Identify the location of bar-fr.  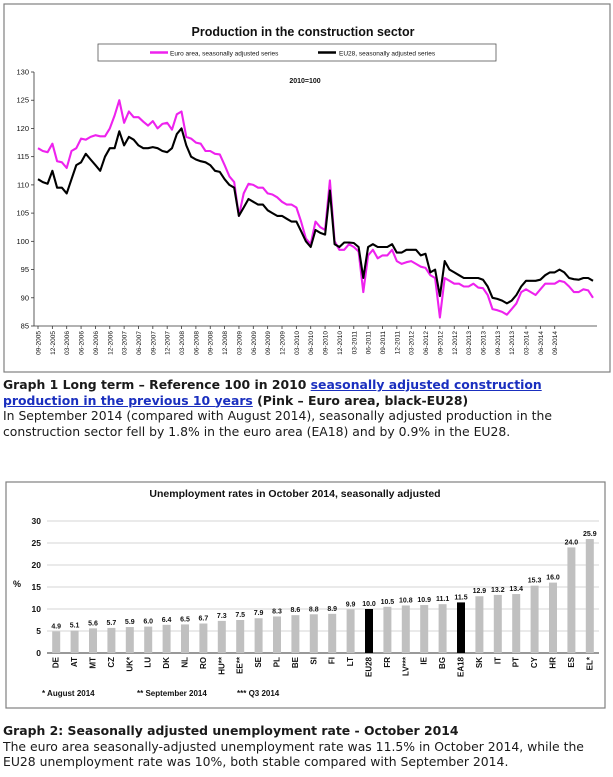
(387, 629).